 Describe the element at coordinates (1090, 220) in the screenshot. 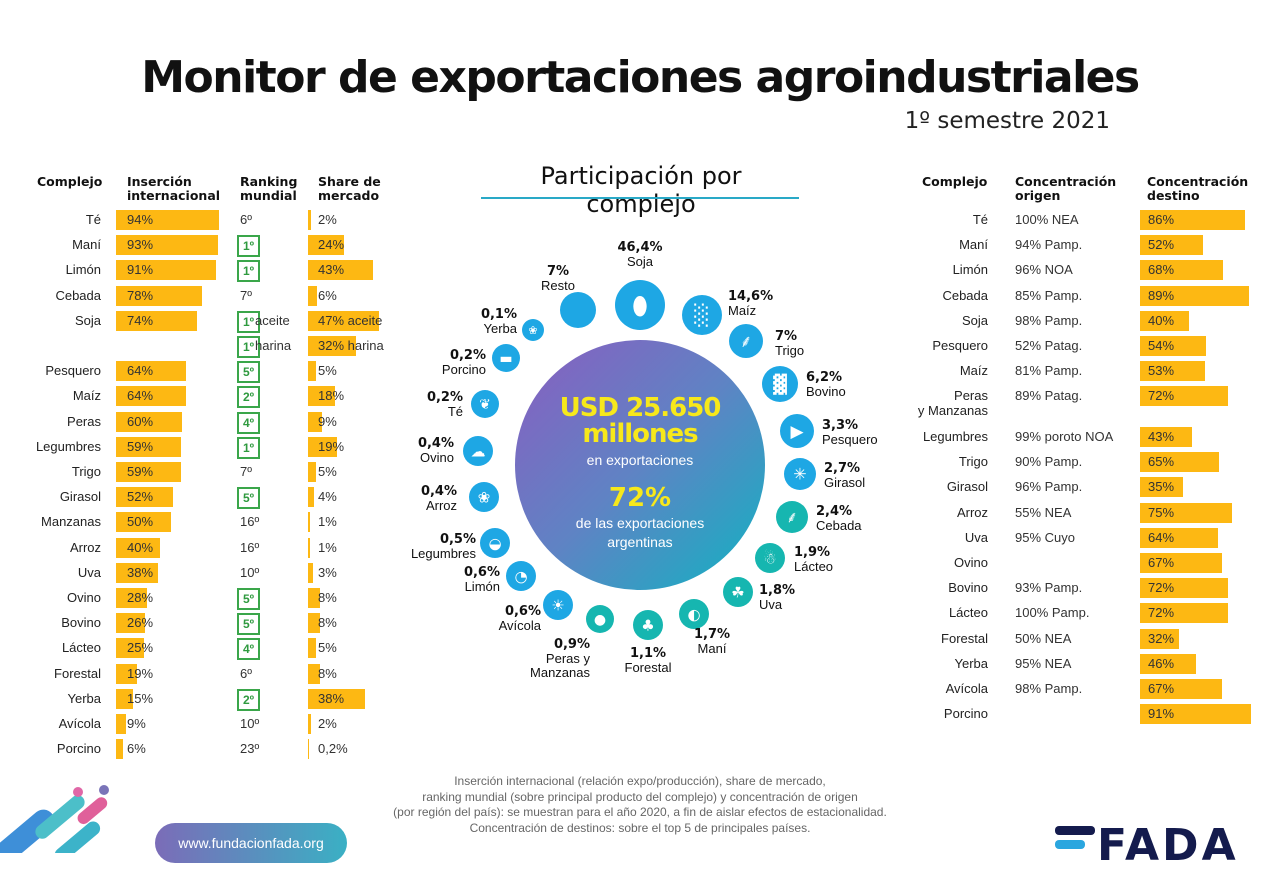

I see `right-table-row: Té 100% NEA 86%` at that location.